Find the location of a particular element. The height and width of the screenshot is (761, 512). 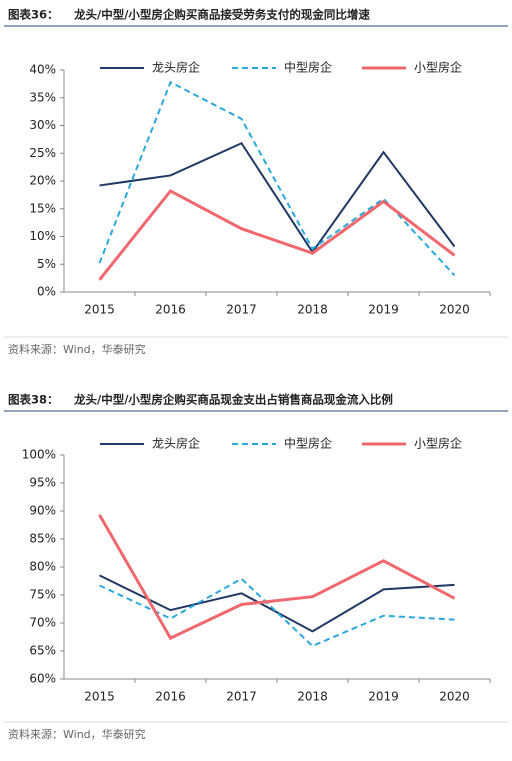

y-tick-label: 75% is located at coordinates (42, 595).